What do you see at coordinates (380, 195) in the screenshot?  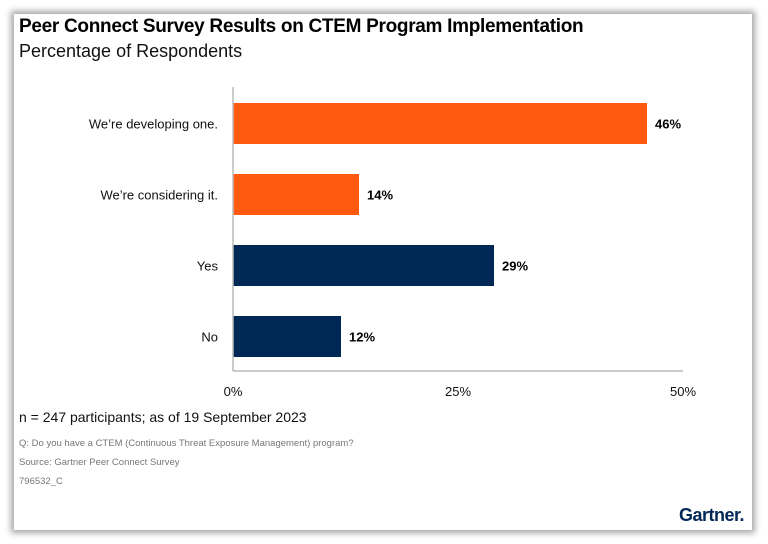 I see `data-label: 14%` at bounding box center [380, 195].